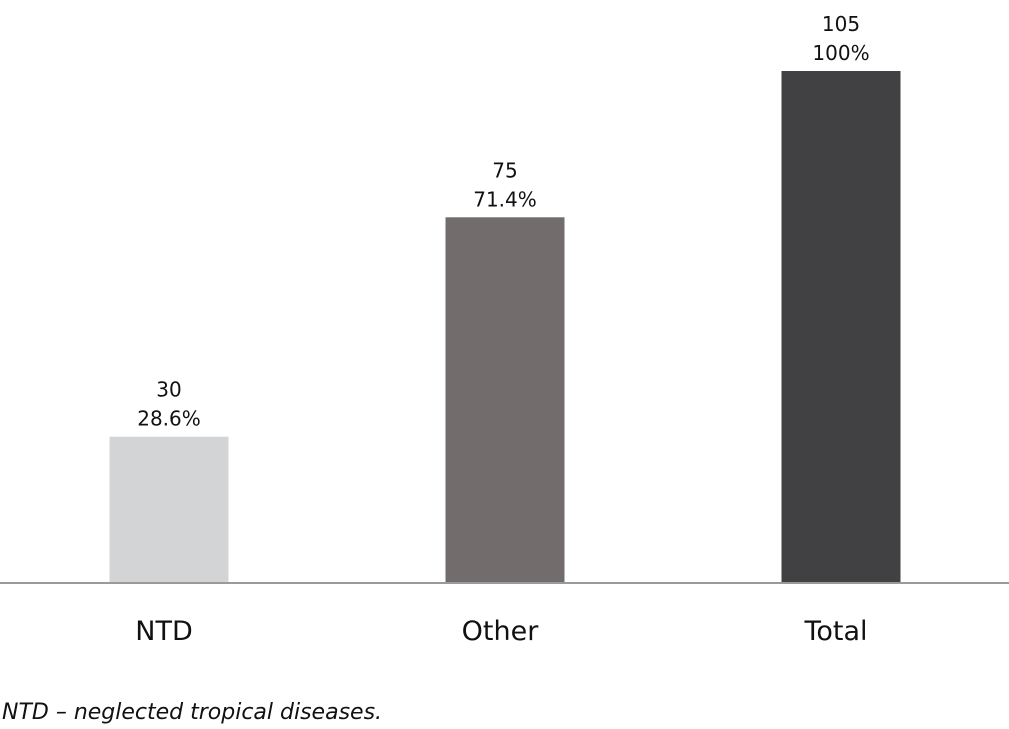 The height and width of the screenshot is (729, 1009). Describe the element at coordinates (841, 24) in the screenshot. I see `value-label-total: 105` at that location.